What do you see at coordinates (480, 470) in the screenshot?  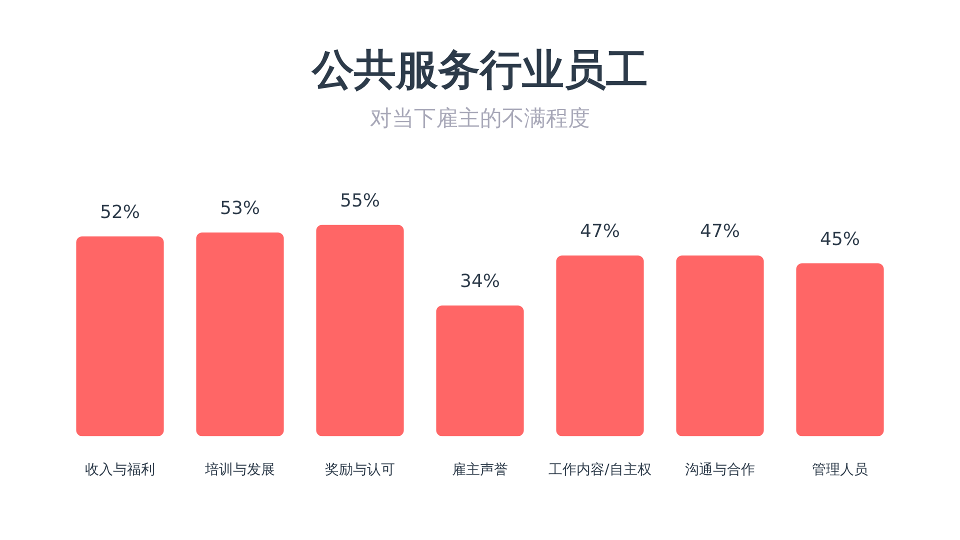 I see `x-tick-label: 雇主声誉` at bounding box center [480, 470].